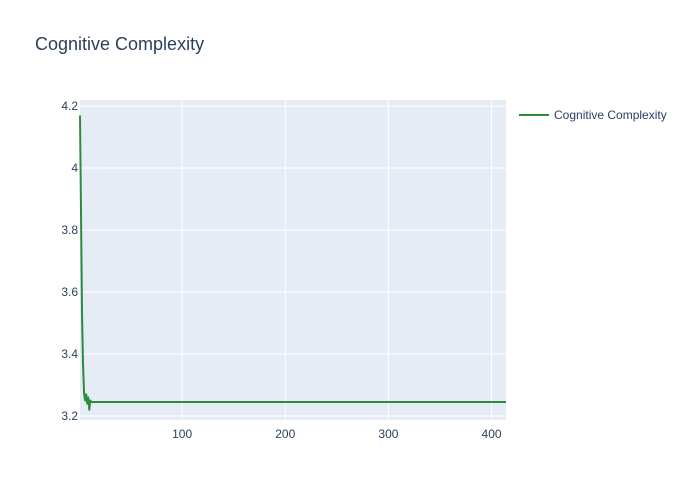 This screenshot has height=500, width=700. I want to click on x-axis-ticks: 100 200 300 400, so click(337, 434).